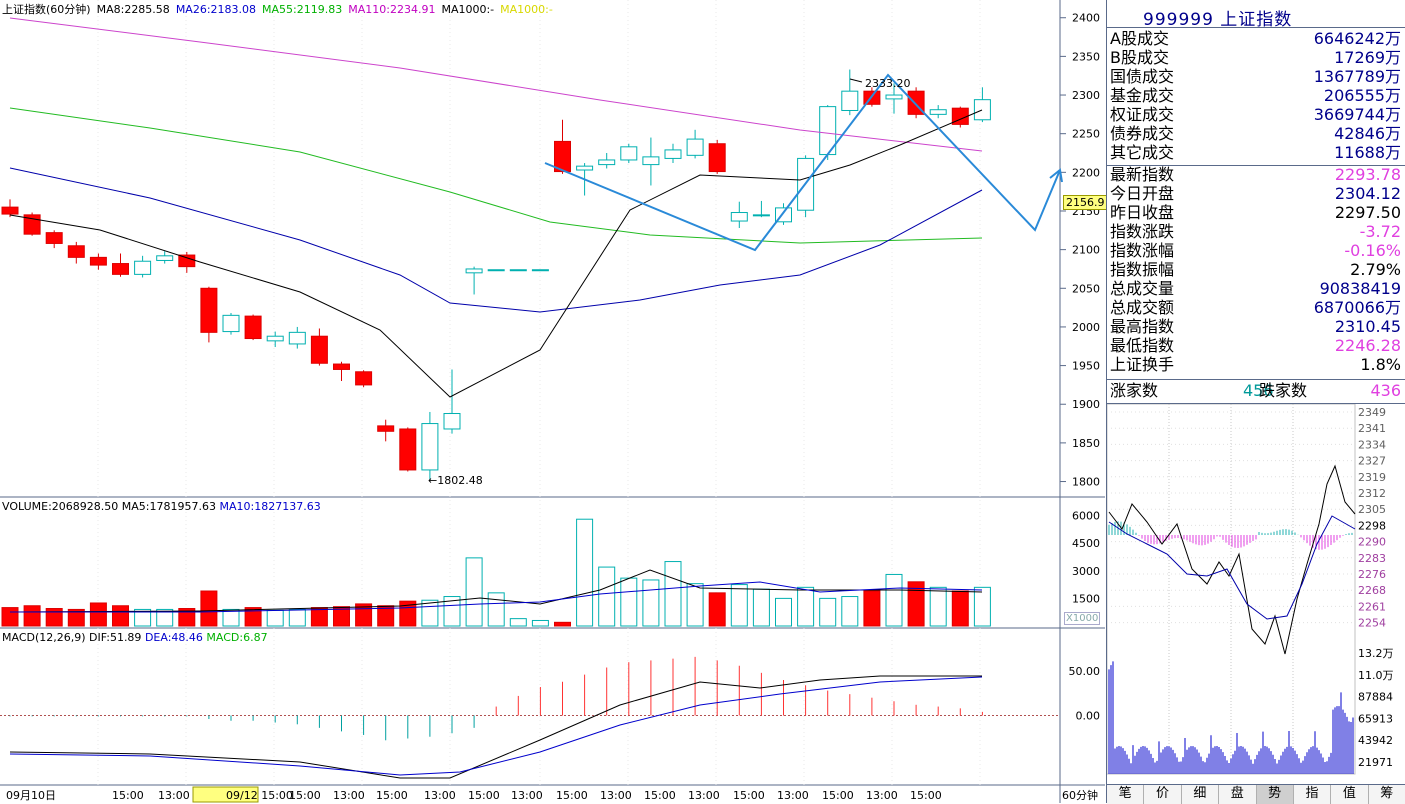 The width and height of the screenshot is (1405, 804). Describe the element at coordinates (1312, 794) in the screenshot. I see `tab-5: 指` at that location.